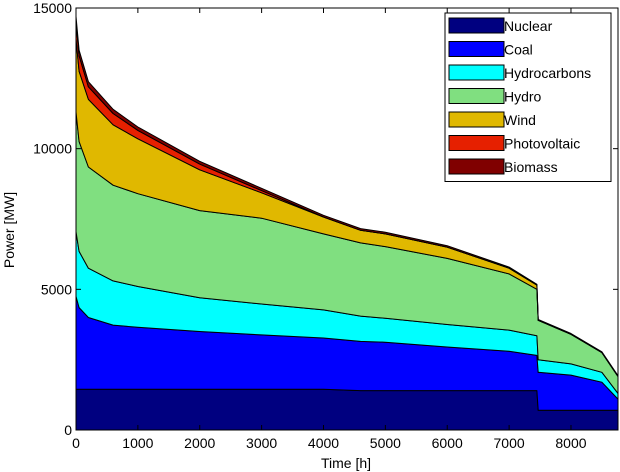  I want to click on y-tick-label: 10000, so click(52, 149).